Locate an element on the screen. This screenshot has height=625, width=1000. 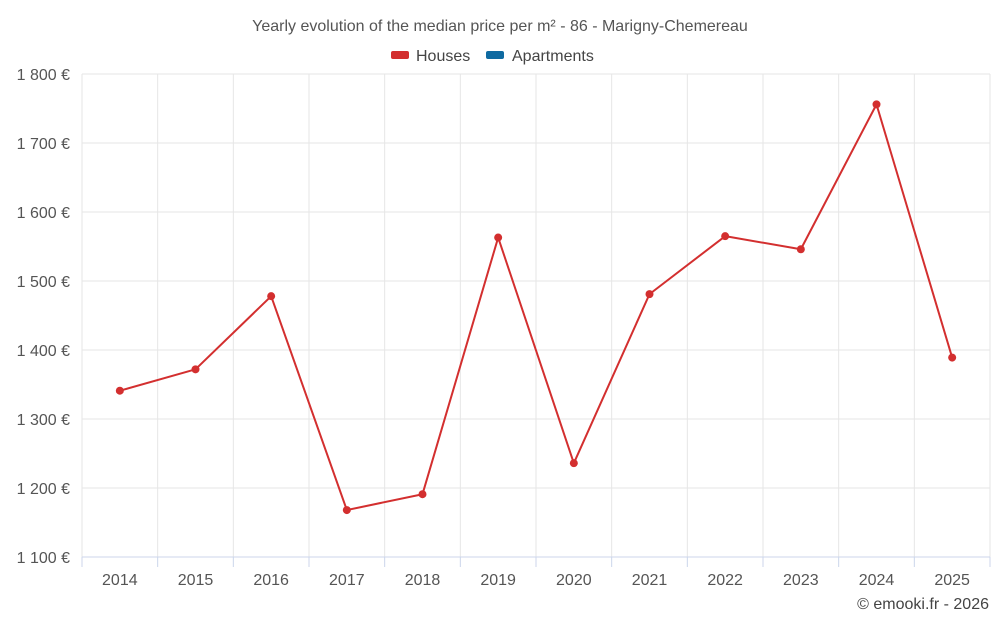
y-tick-label: 1 100 € is located at coordinates (43, 558).